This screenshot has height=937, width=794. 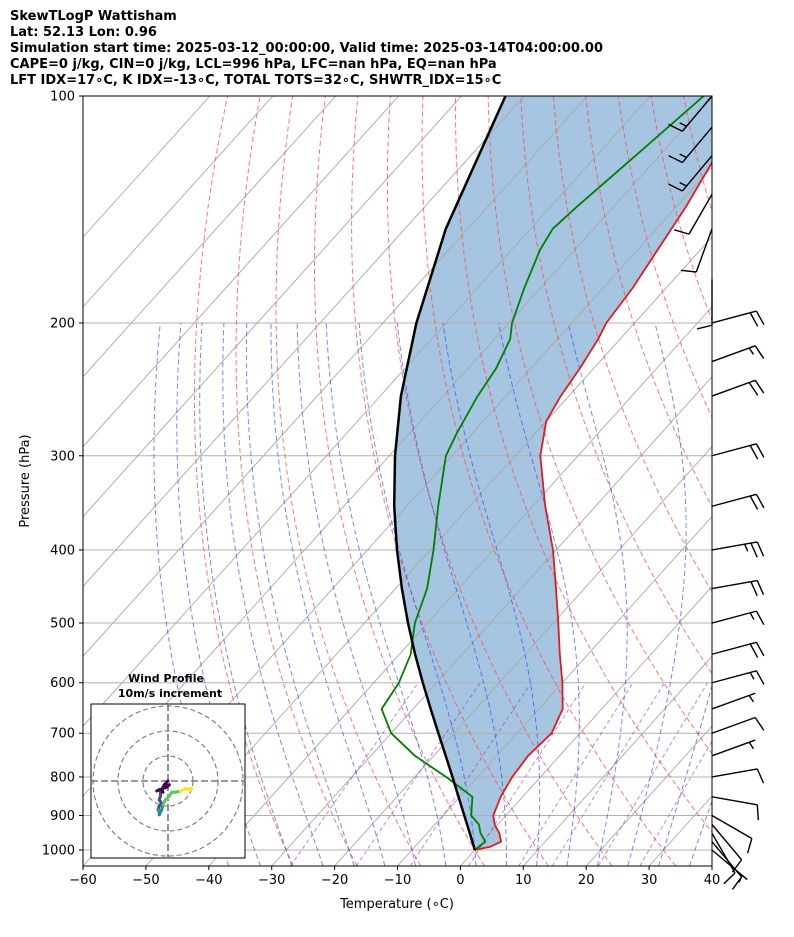 I want to click on inset-title: Wind Profile, so click(x=166, y=678).